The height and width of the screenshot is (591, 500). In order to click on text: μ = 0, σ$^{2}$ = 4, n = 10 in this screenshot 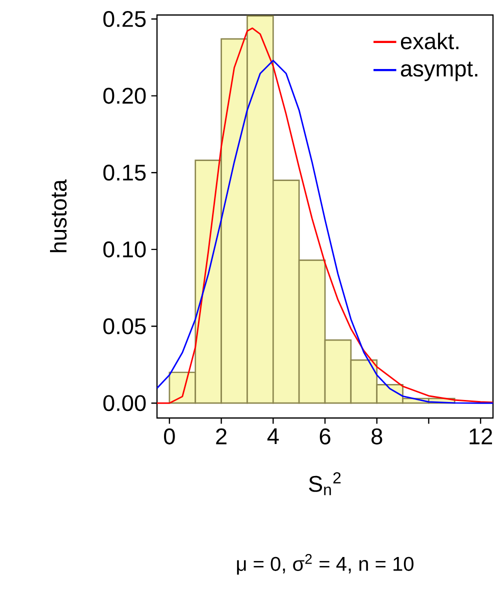, I will do `click(325, 564)`.